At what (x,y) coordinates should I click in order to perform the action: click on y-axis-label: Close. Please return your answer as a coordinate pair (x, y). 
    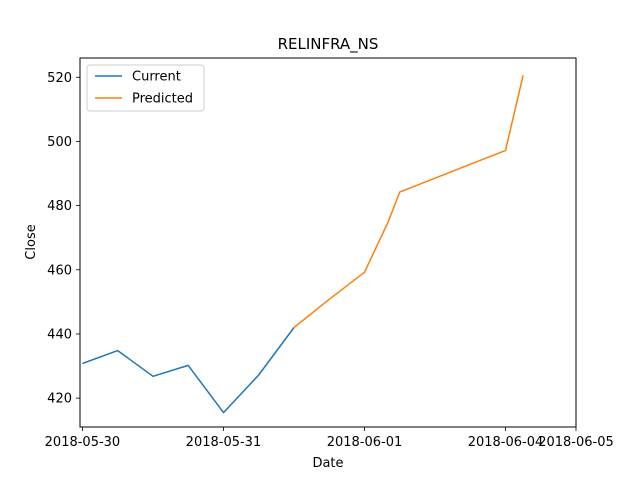
    Looking at the image, I should click on (31, 241).